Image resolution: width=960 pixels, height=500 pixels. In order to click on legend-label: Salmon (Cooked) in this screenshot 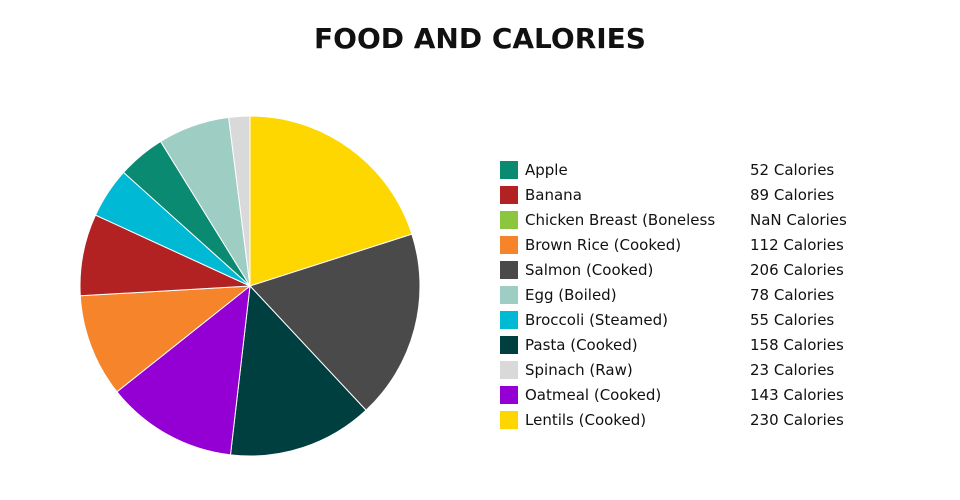, I will do `click(589, 270)`.